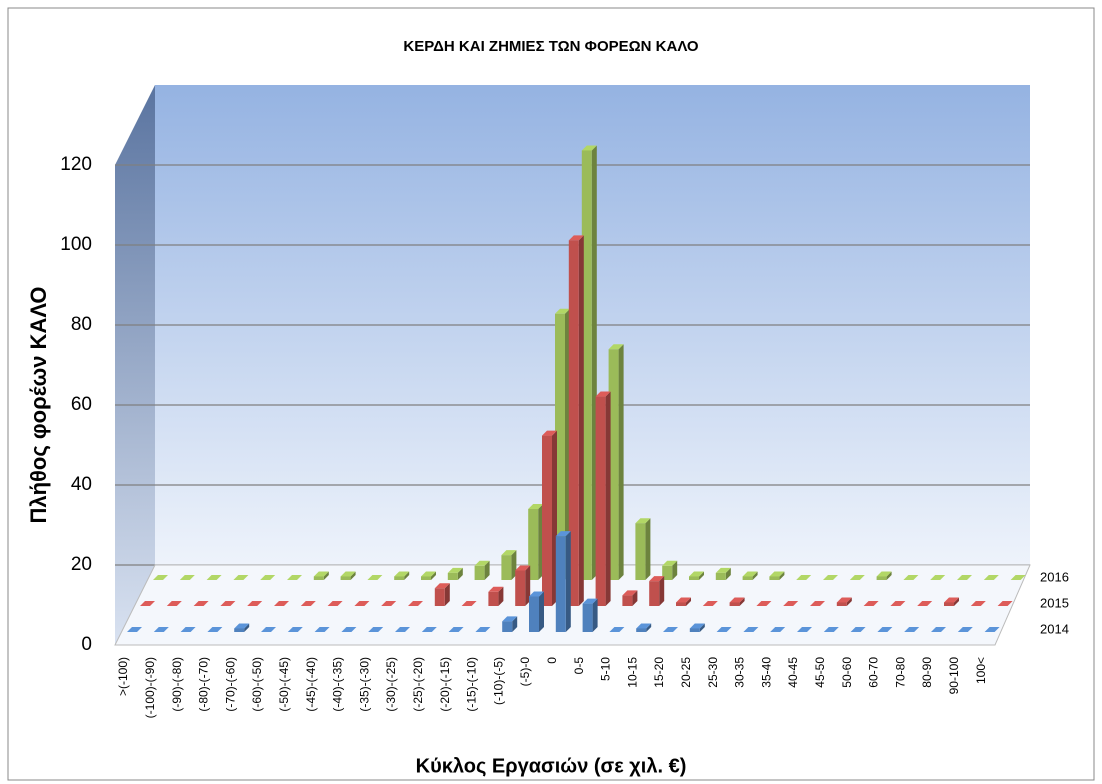 The image size is (1102, 784). Describe the element at coordinates (551, 766) in the screenshot. I see `x-axis-label: Κύκλος Εργασιών (σε χιλ. €)` at that location.